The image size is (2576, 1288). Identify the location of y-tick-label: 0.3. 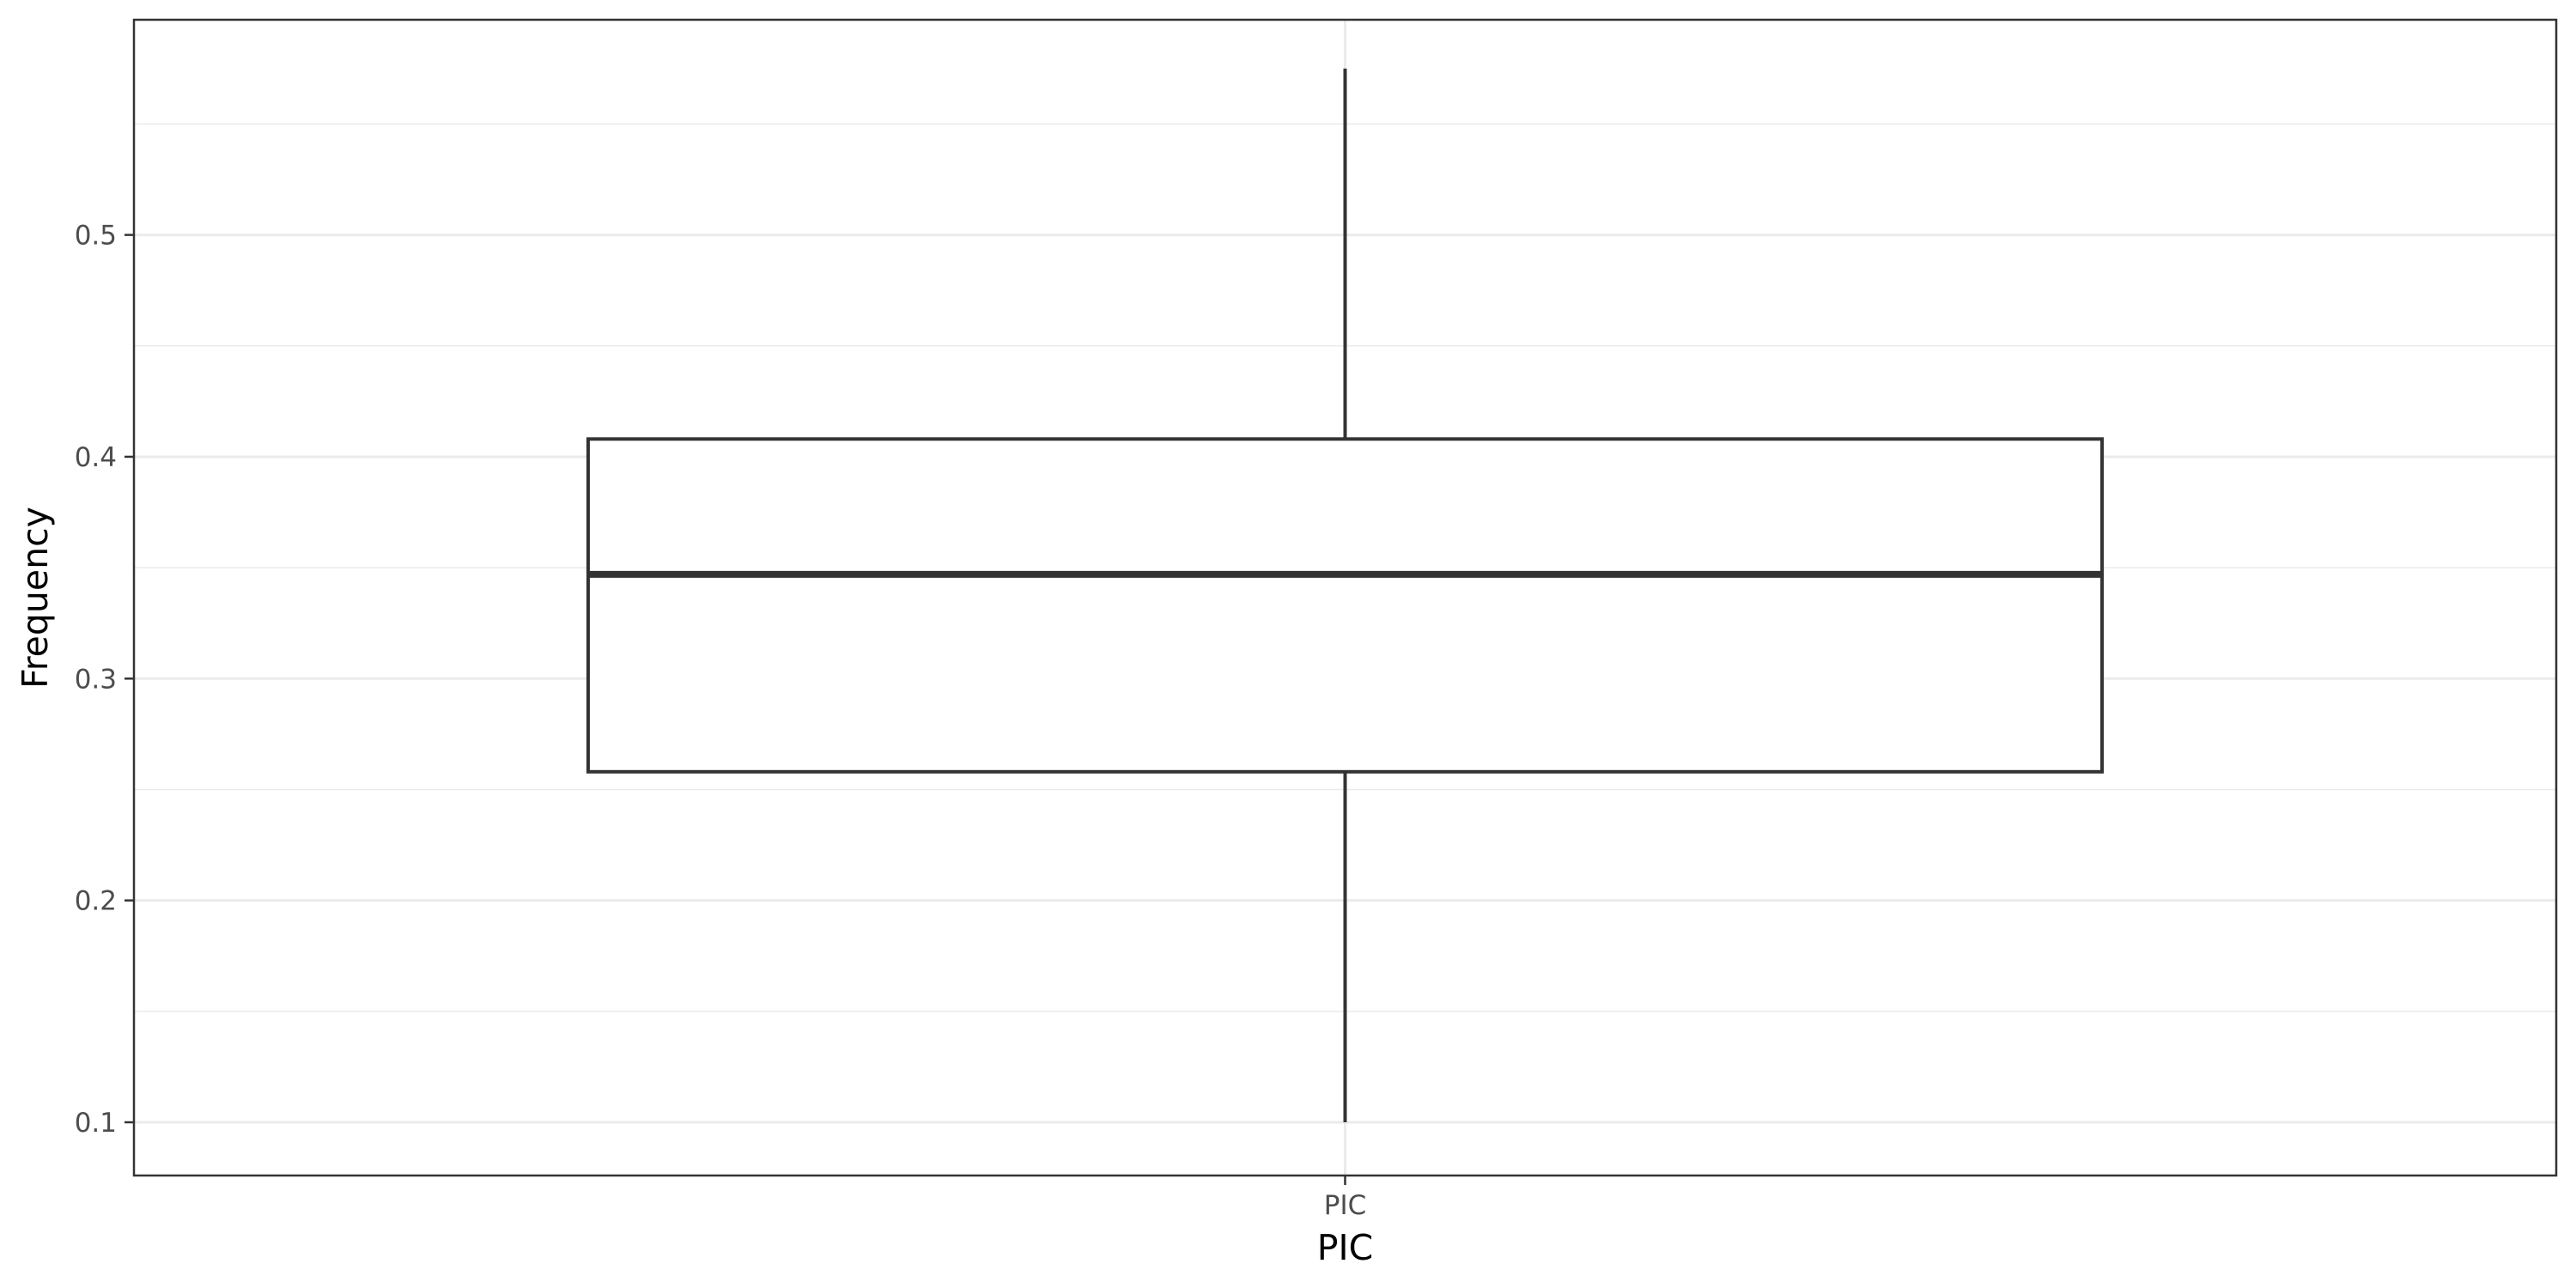
(96, 680).